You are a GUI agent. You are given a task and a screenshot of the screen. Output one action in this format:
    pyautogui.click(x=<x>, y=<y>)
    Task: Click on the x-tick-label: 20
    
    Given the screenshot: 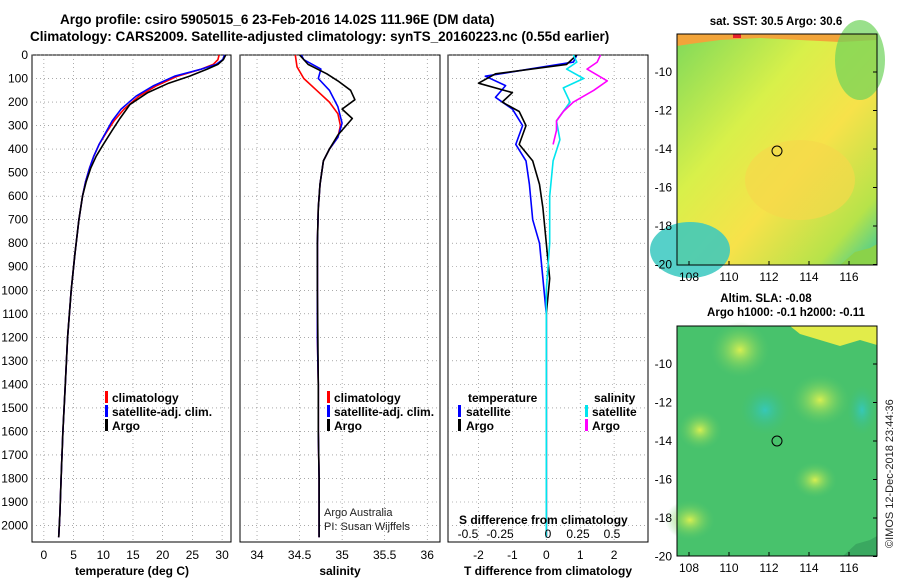 What is the action you would take?
    pyautogui.click(x=163, y=555)
    